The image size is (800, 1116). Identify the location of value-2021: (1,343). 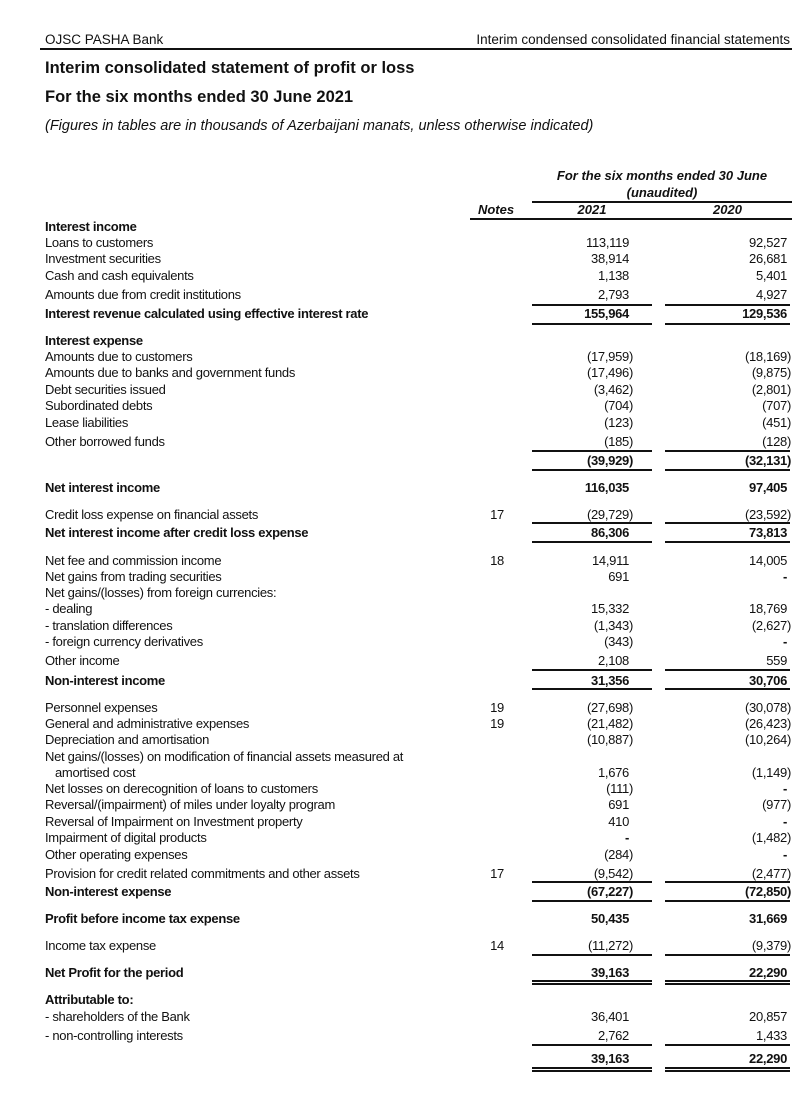
(613, 625).